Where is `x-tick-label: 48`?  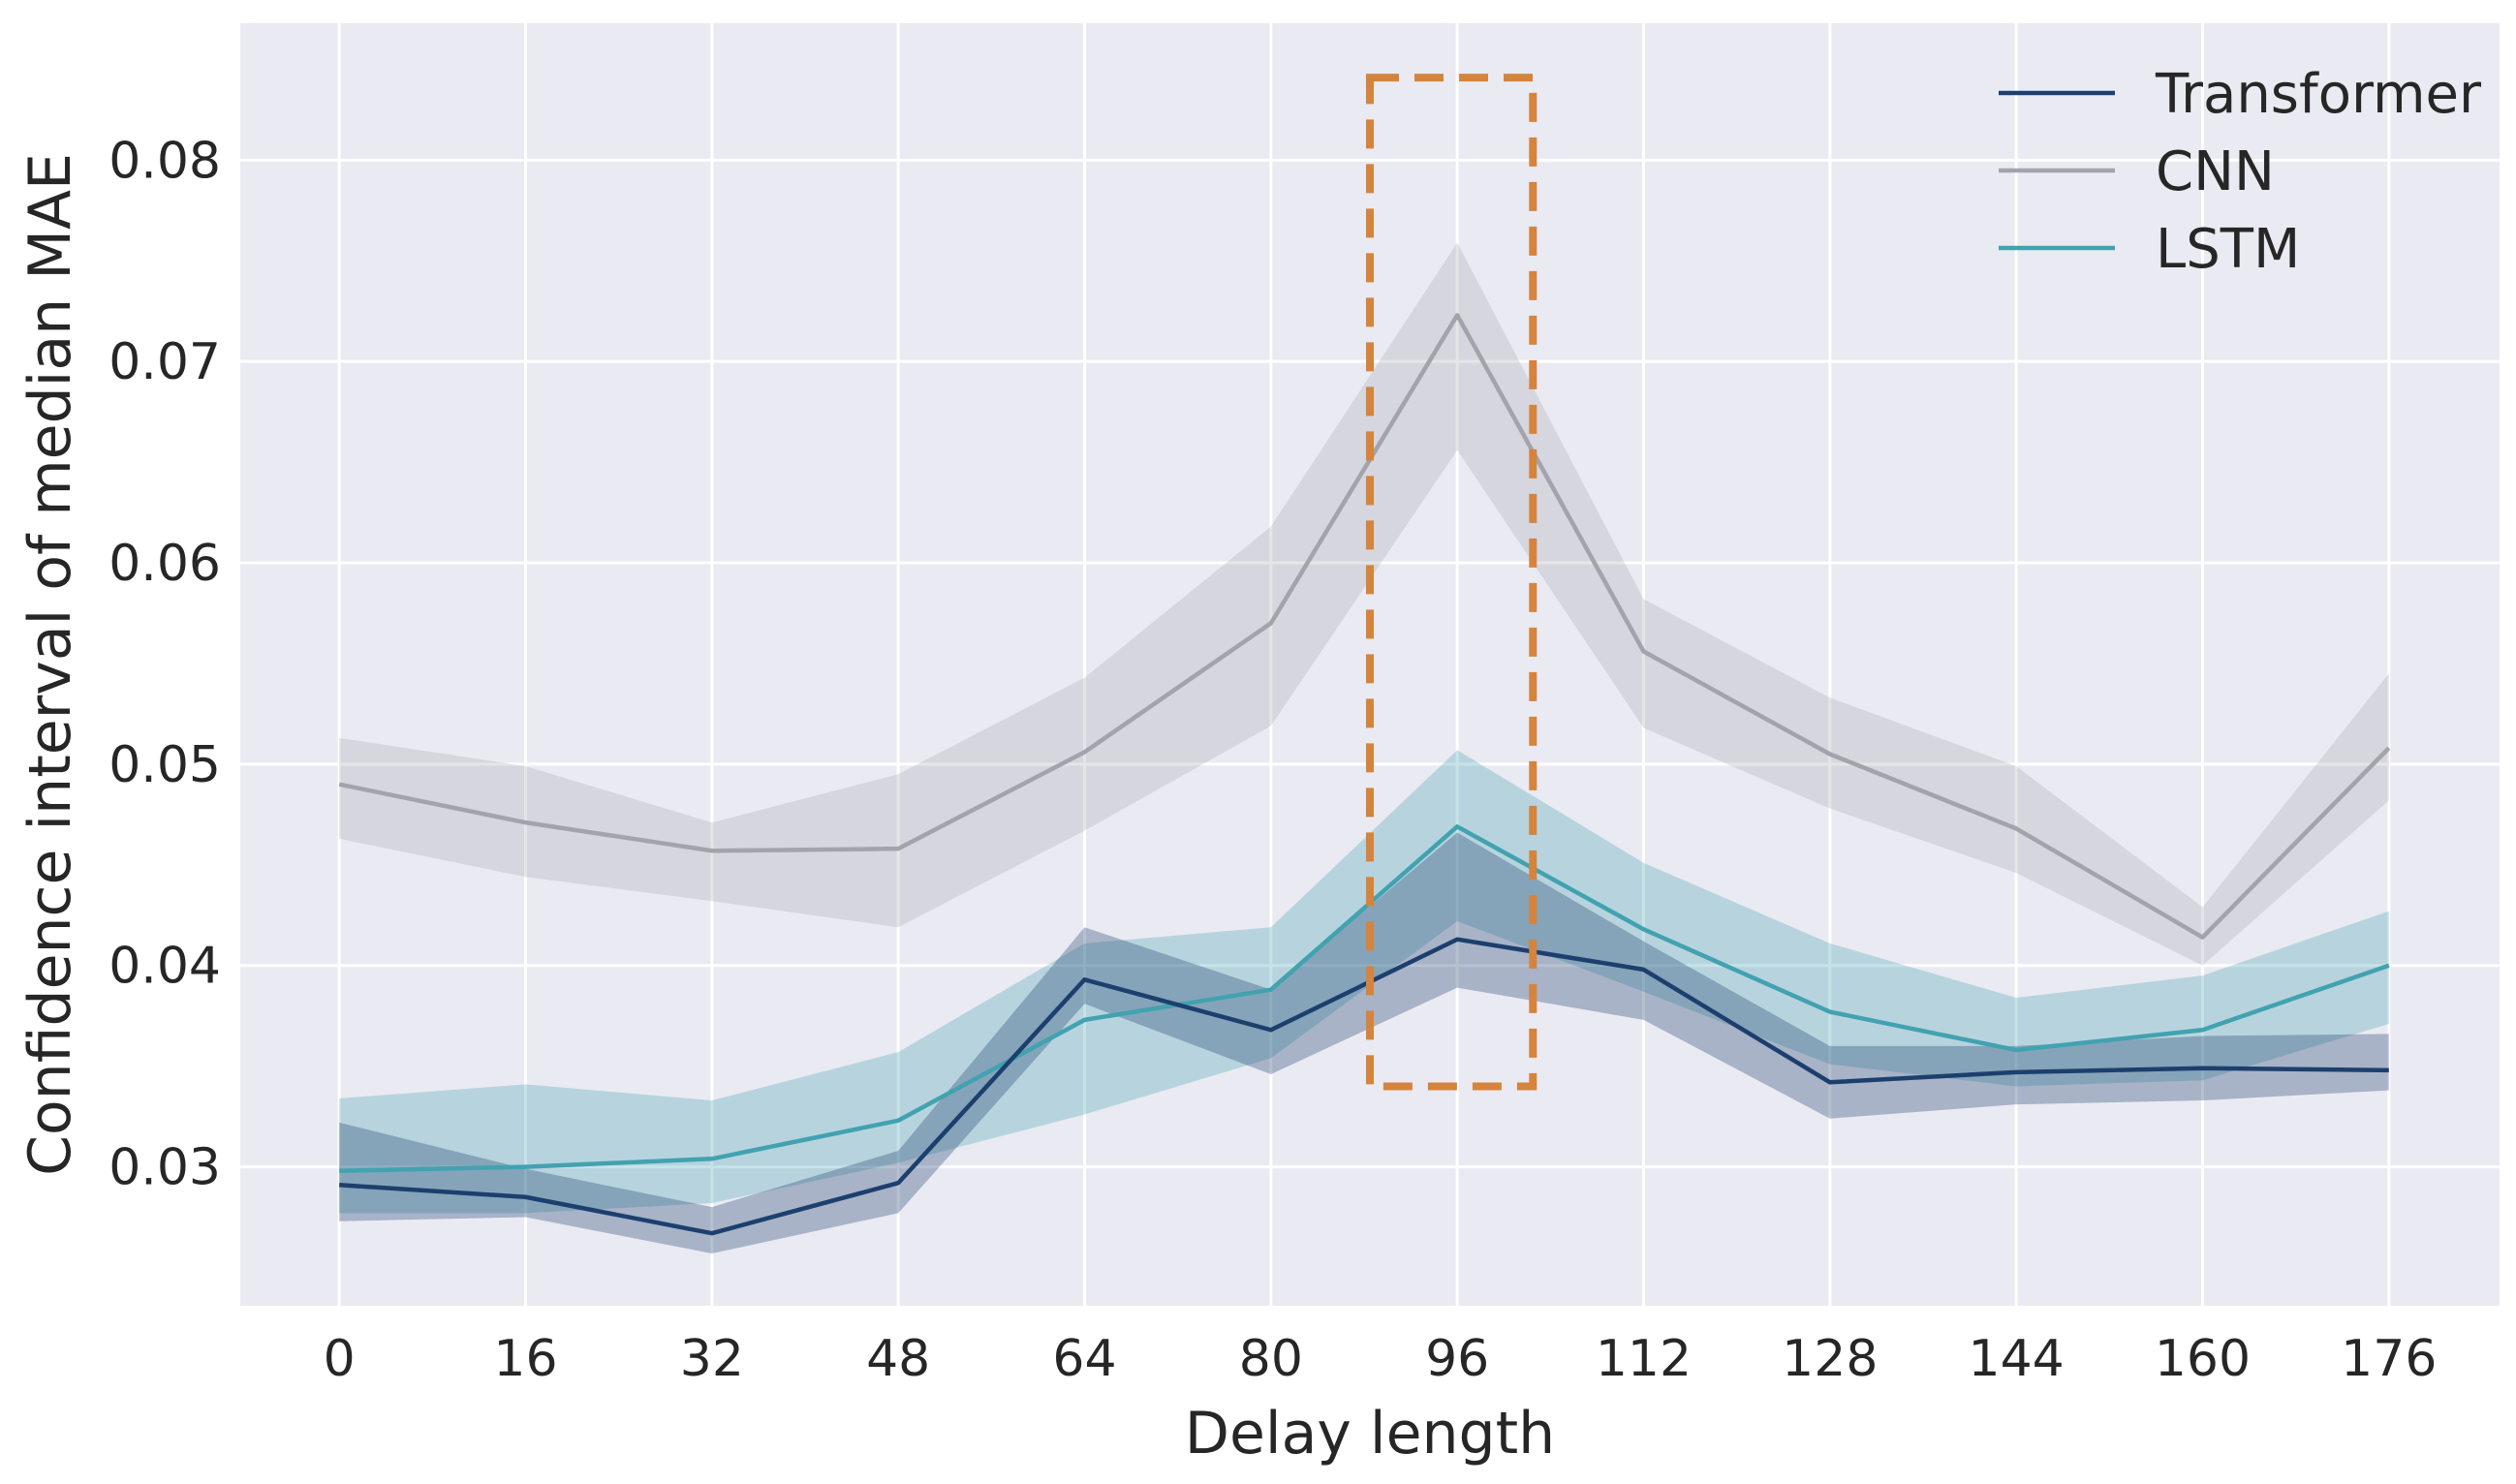 x-tick-label: 48 is located at coordinates (898, 1359).